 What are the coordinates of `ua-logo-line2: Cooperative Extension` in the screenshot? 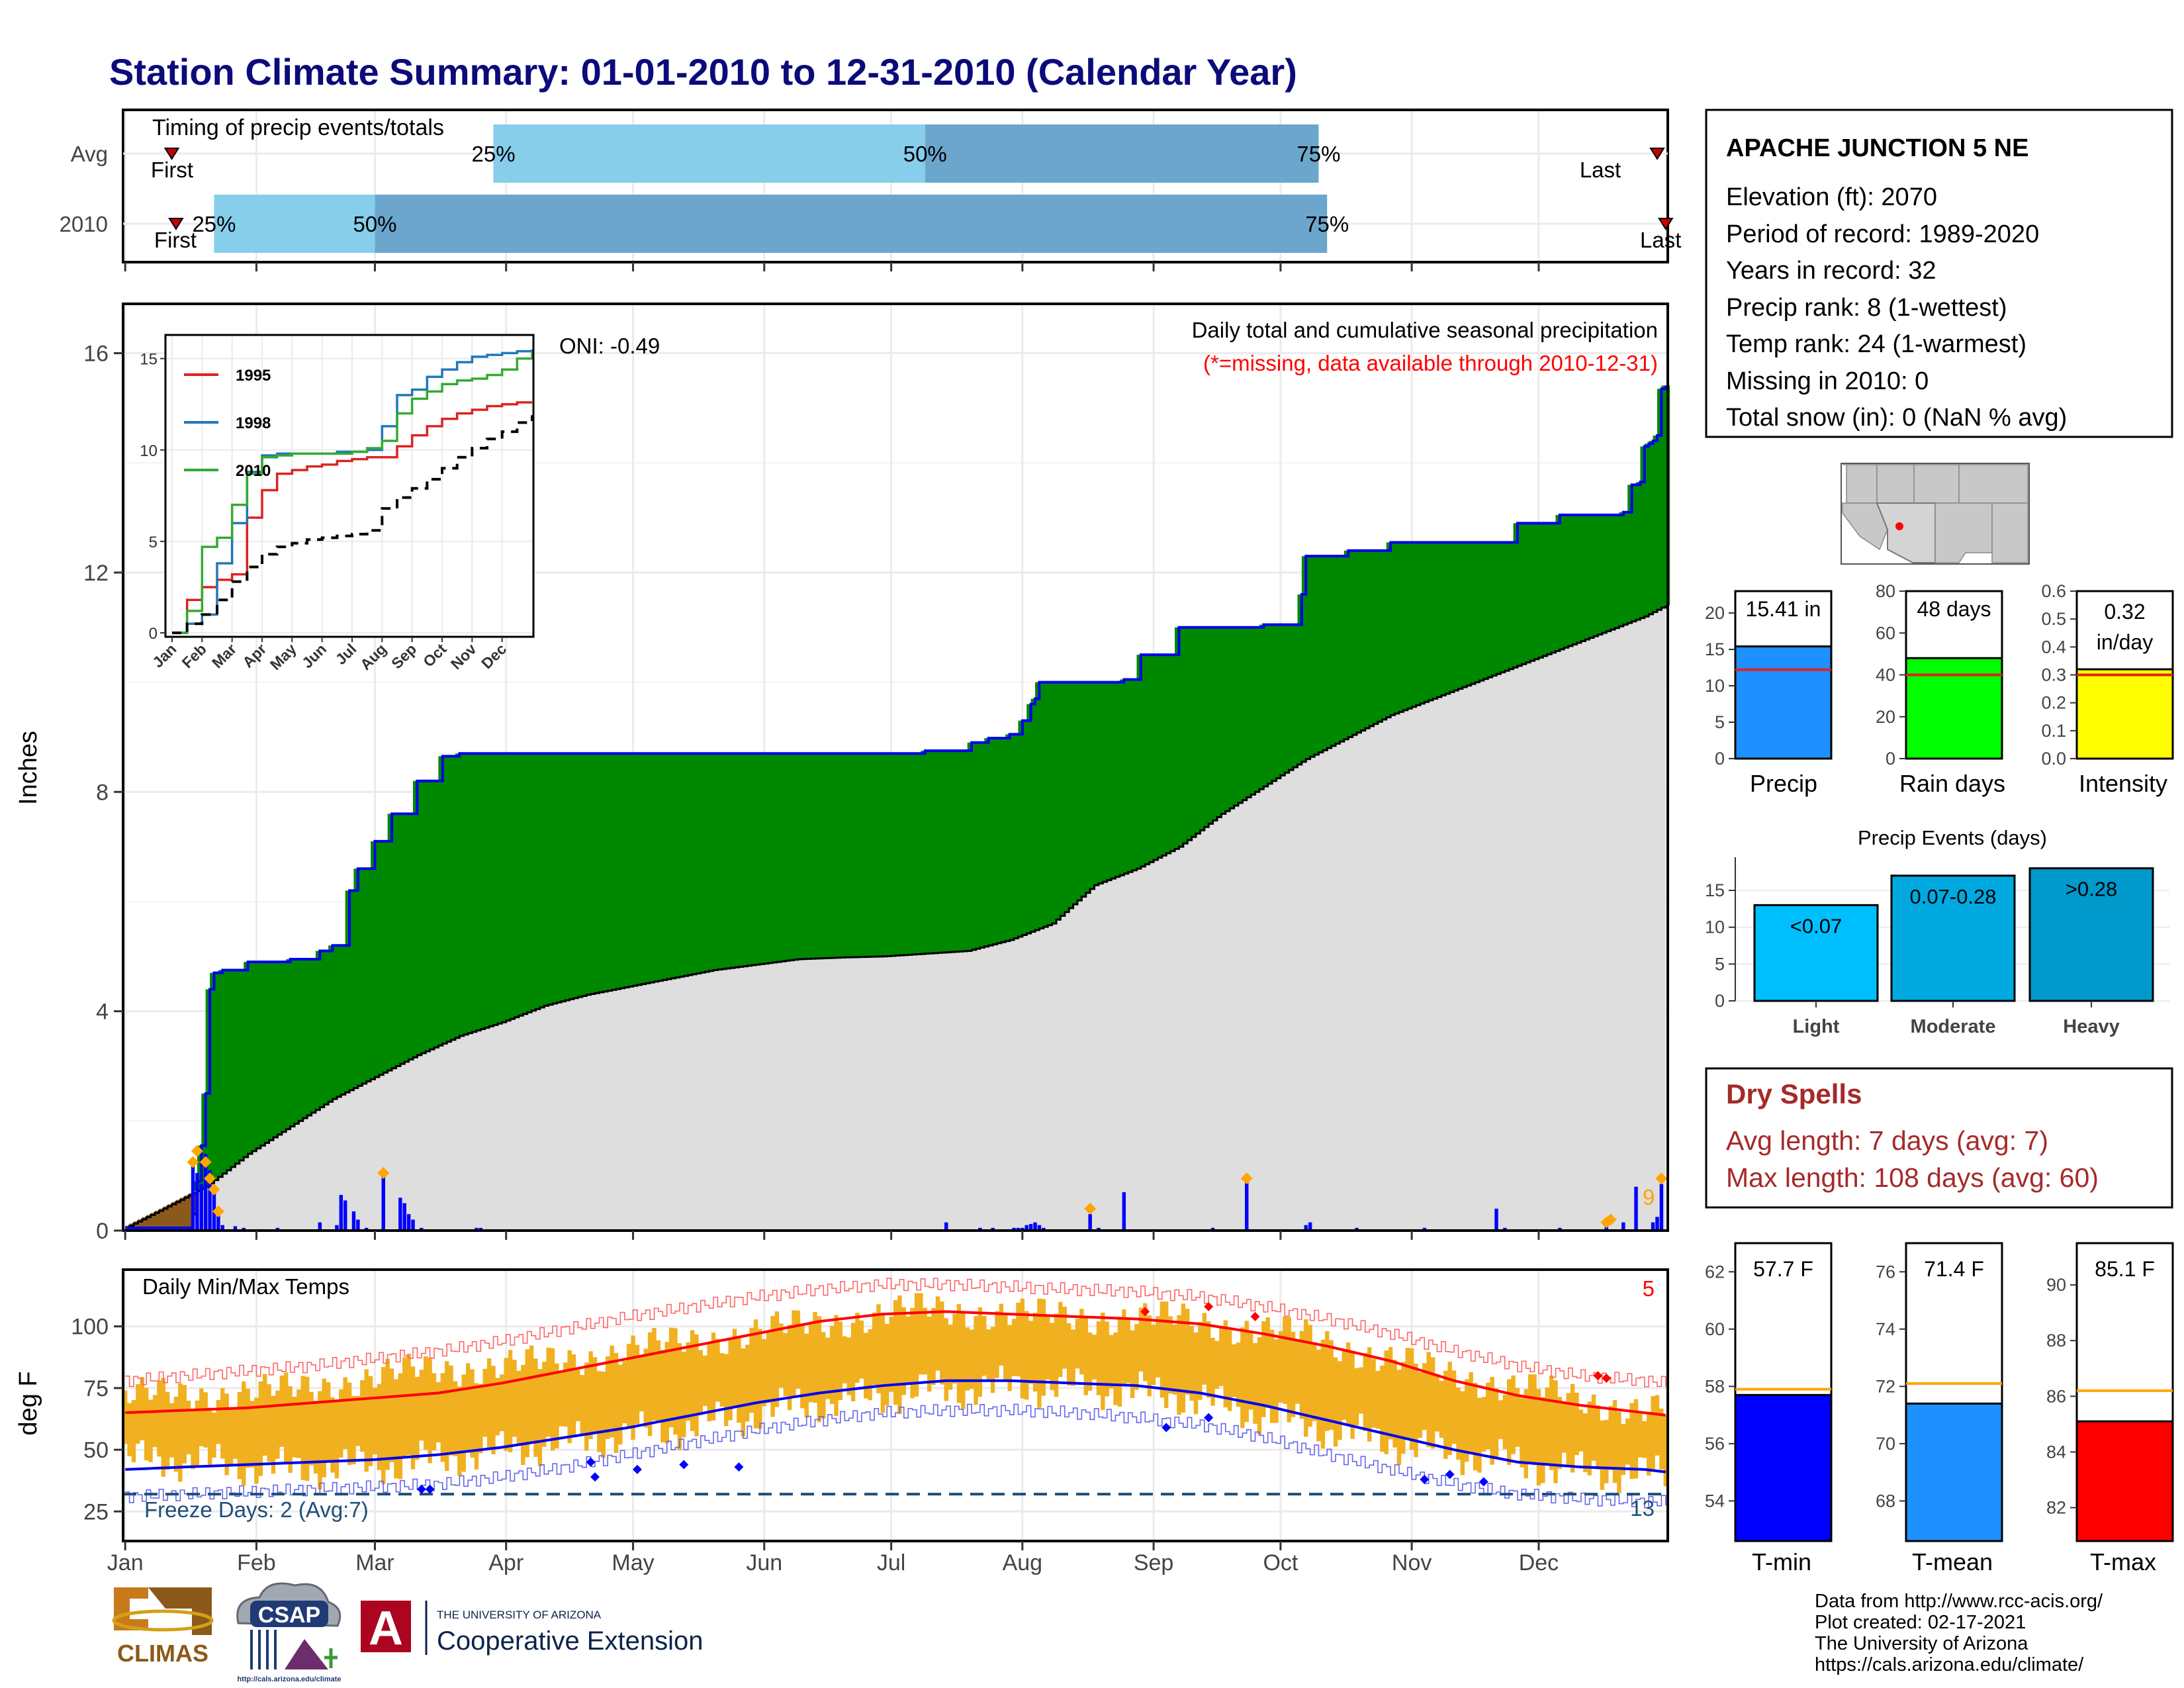 It's located at (570, 1641).